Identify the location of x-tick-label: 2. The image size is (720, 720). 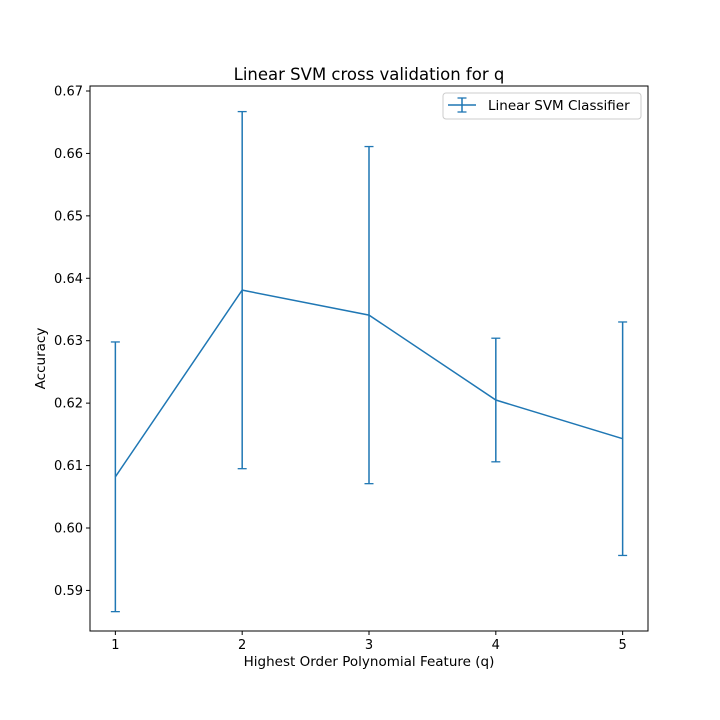
(242, 645).